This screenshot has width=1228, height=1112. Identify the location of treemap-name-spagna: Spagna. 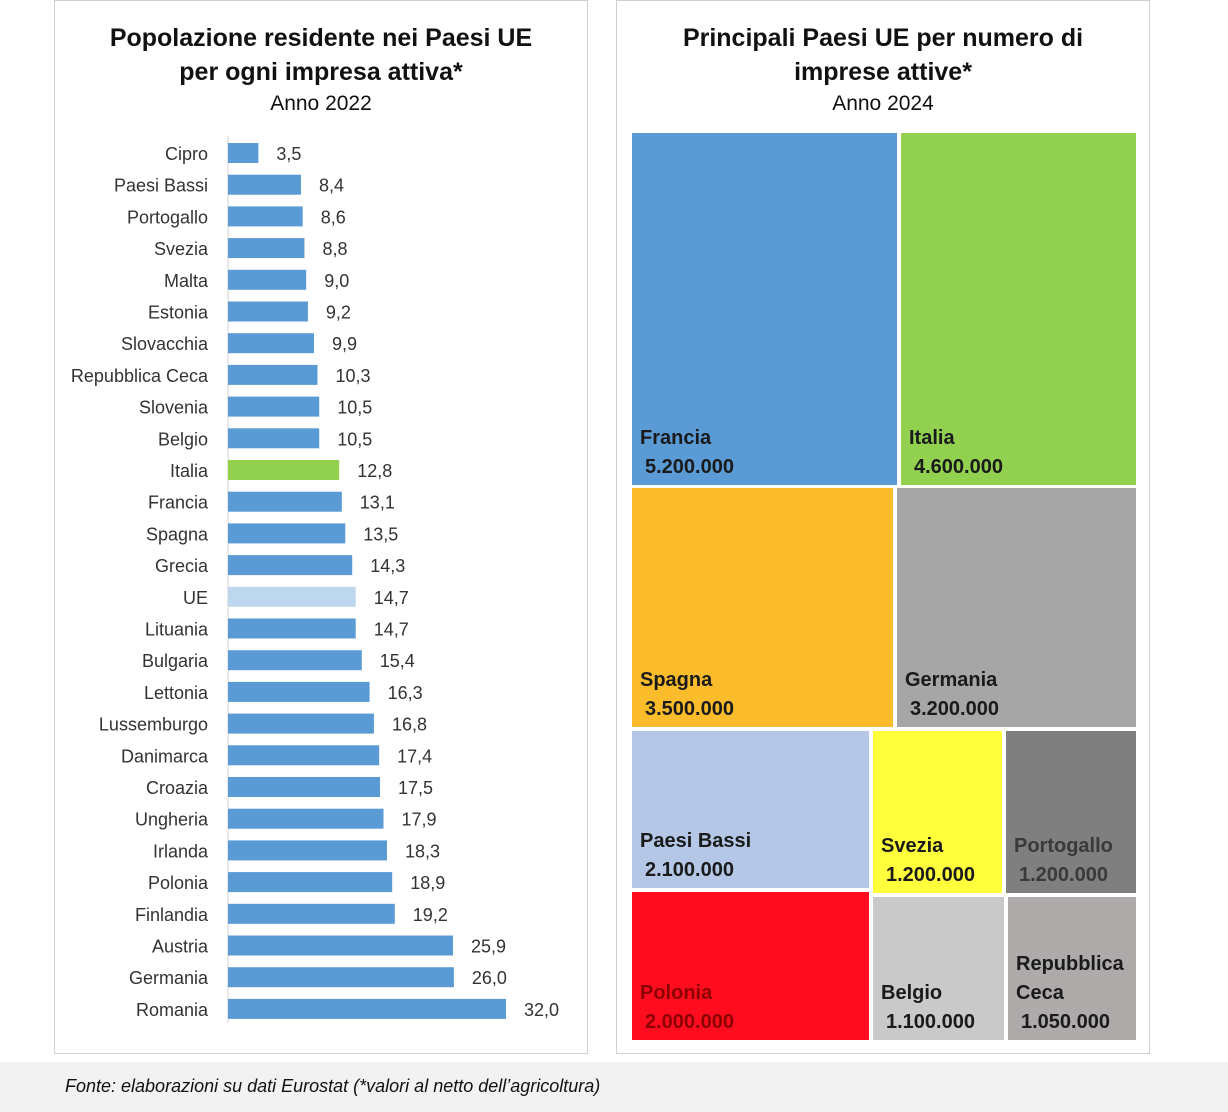
(676, 680).